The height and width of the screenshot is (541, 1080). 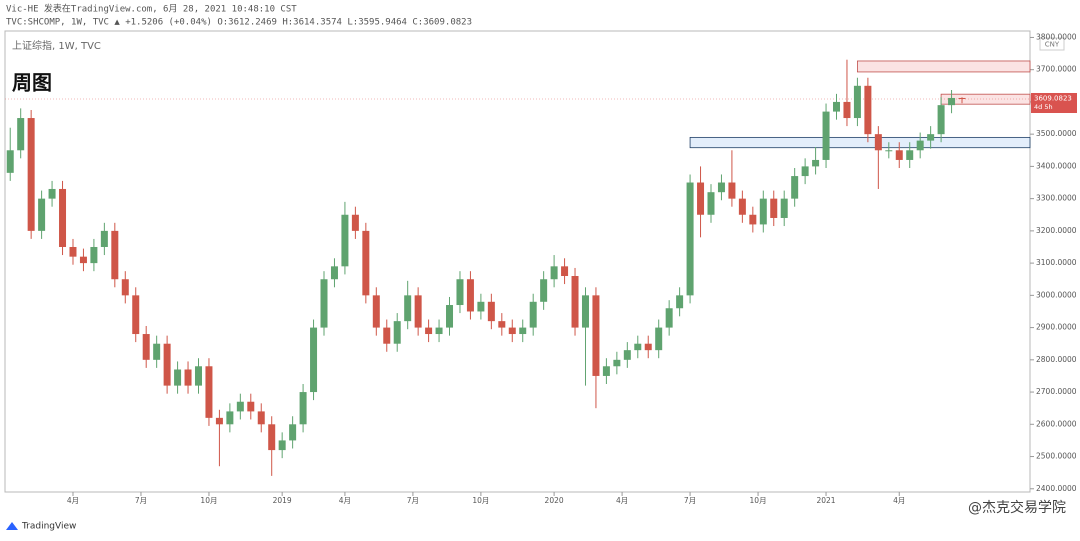 I want to click on last-price-box, so click(x=1054, y=102).